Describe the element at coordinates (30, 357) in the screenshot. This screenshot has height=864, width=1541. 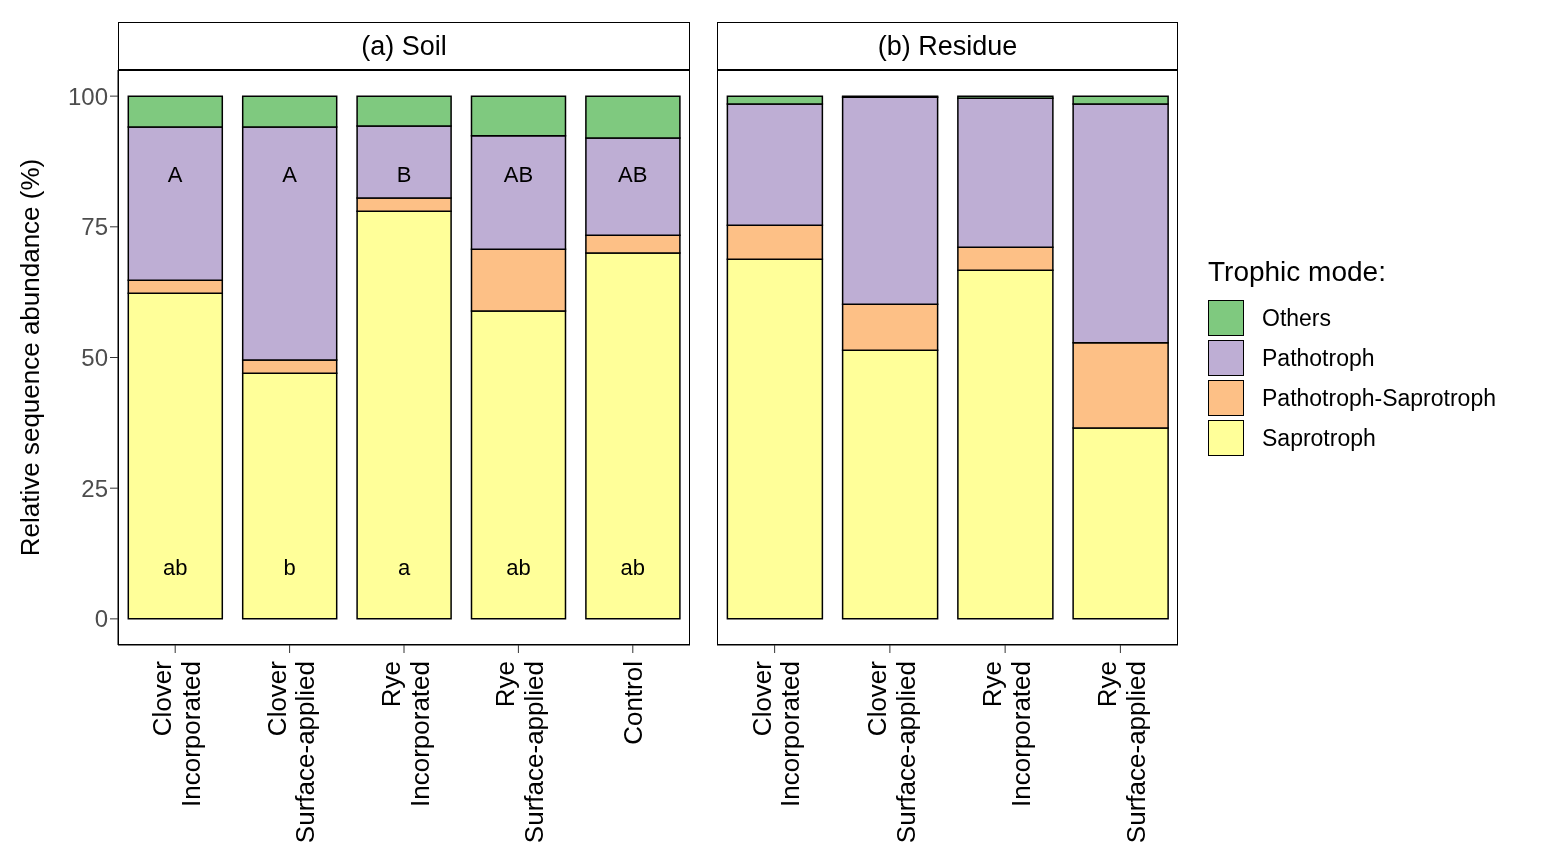
I see `y-axis-title: Relative sequence abundance (%)` at that location.